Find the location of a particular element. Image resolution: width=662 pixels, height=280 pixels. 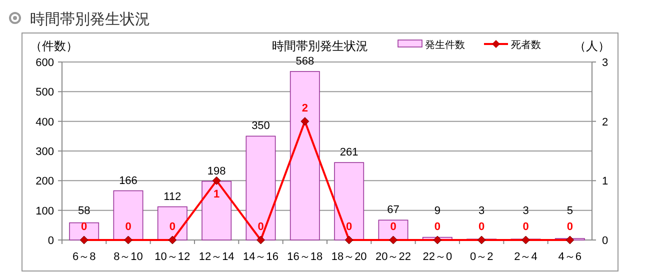

y2-tick-label: 2 is located at coordinates (605, 122).